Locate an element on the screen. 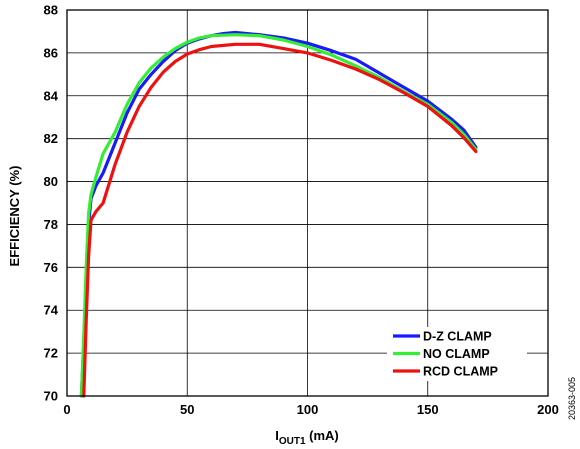  x-axis-label-main: I is located at coordinates (277, 435).